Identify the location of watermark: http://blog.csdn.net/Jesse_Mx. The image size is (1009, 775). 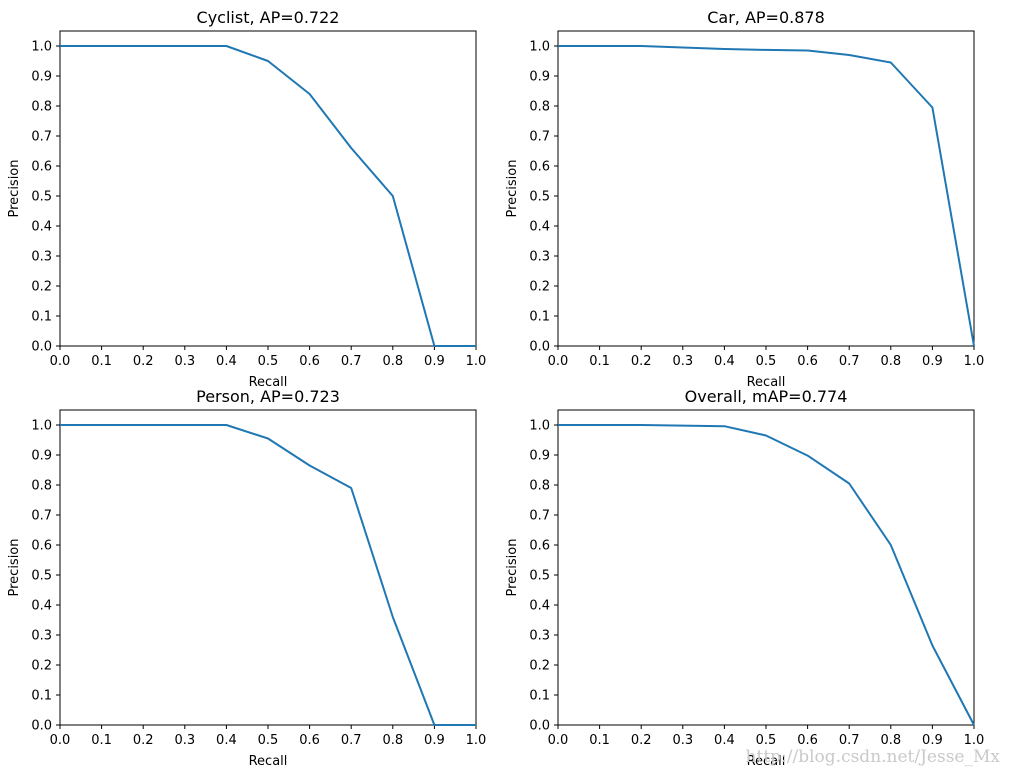
(873, 757).